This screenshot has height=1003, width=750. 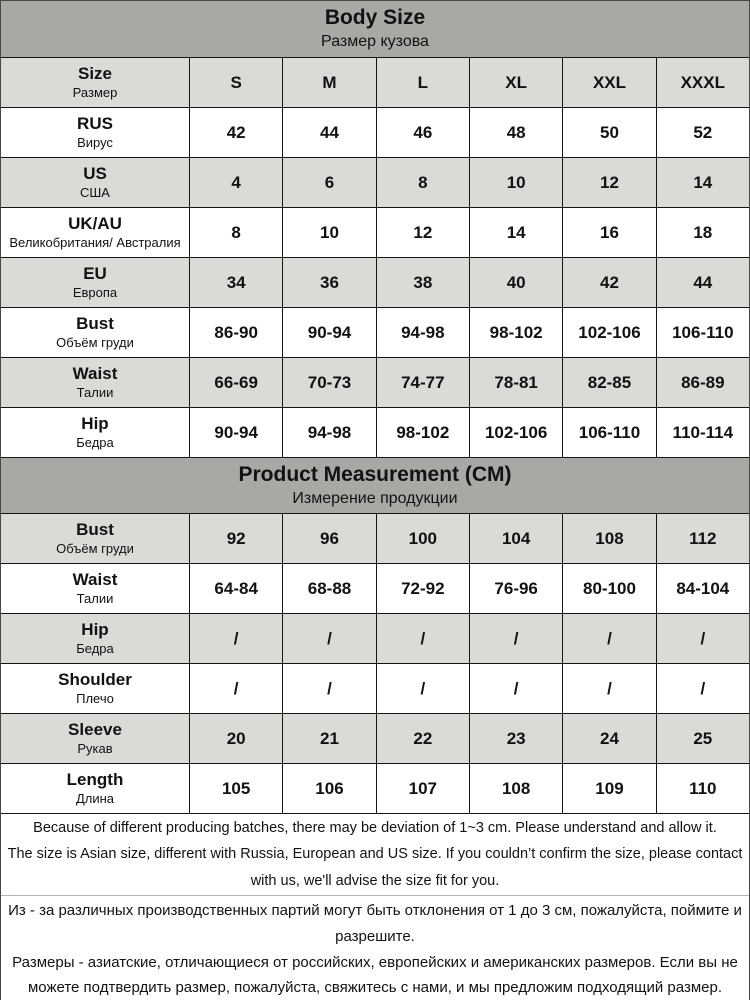 What do you see at coordinates (235, 588) in the screenshot?
I see `value-cell: 64-84` at bounding box center [235, 588].